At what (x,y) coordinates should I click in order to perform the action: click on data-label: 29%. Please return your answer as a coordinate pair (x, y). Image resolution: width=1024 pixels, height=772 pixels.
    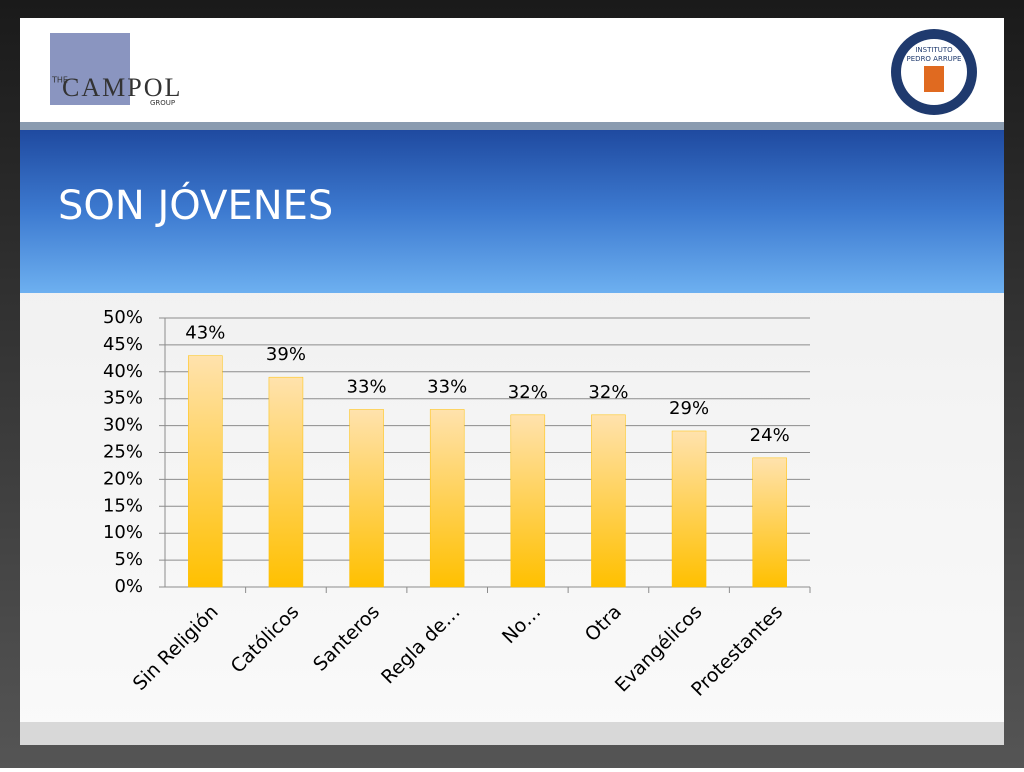
    Looking at the image, I should click on (689, 408).